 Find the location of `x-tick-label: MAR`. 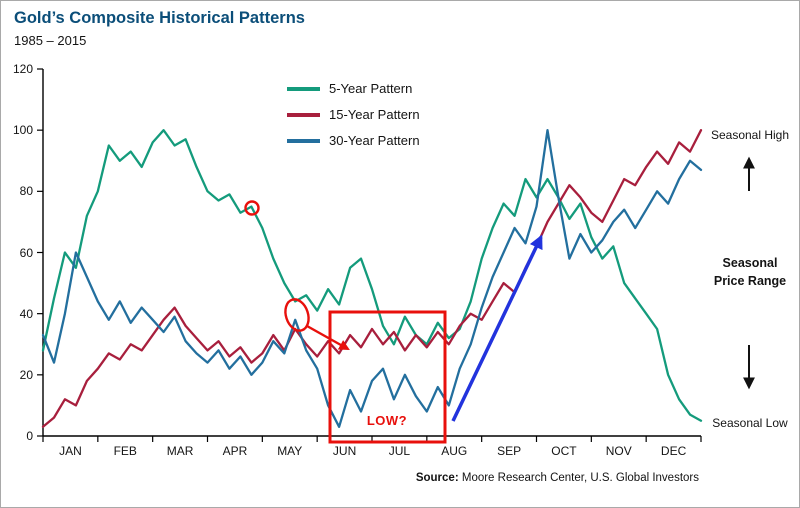

x-tick-label: MAR is located at coordinates (180, 451).